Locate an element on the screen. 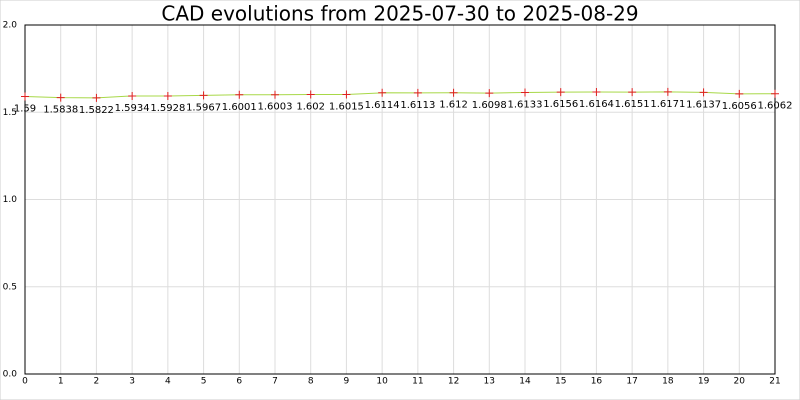 The height and width of the screenshot is (400, 800). y-tick-label: 2.0 is located at coordinates (10, 26).